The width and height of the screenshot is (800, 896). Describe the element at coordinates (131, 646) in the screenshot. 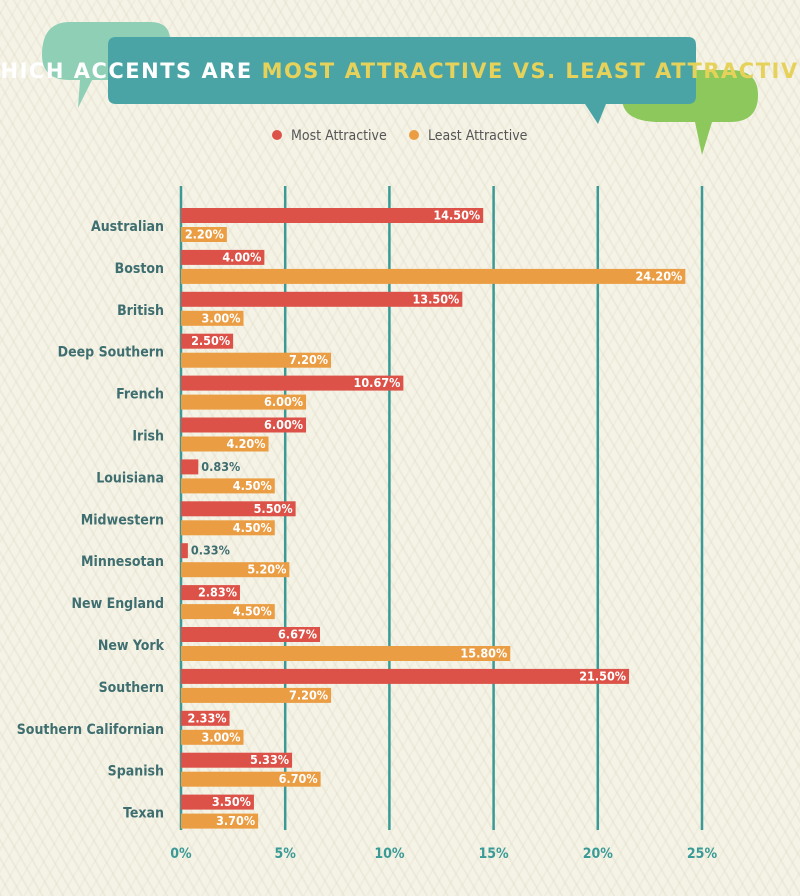

I see `category-label: New York` at that location.